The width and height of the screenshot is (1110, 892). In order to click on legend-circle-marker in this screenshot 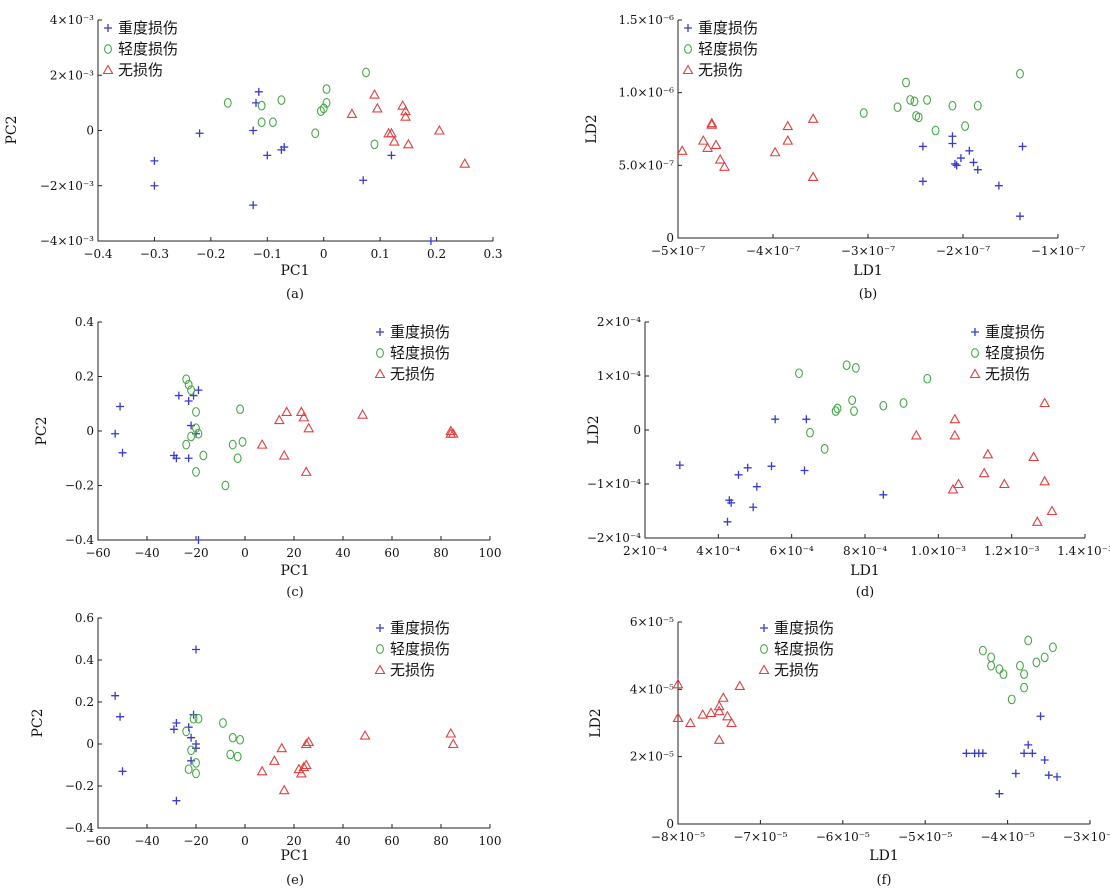, I will do `click(380, 353)`.